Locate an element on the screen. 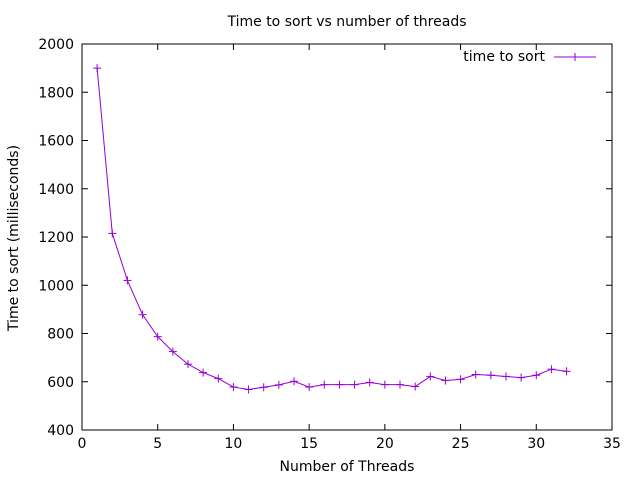 This screenshot has height=480, width=640. x-axis-label: Number of Threads is located at coordinates (347, 467).